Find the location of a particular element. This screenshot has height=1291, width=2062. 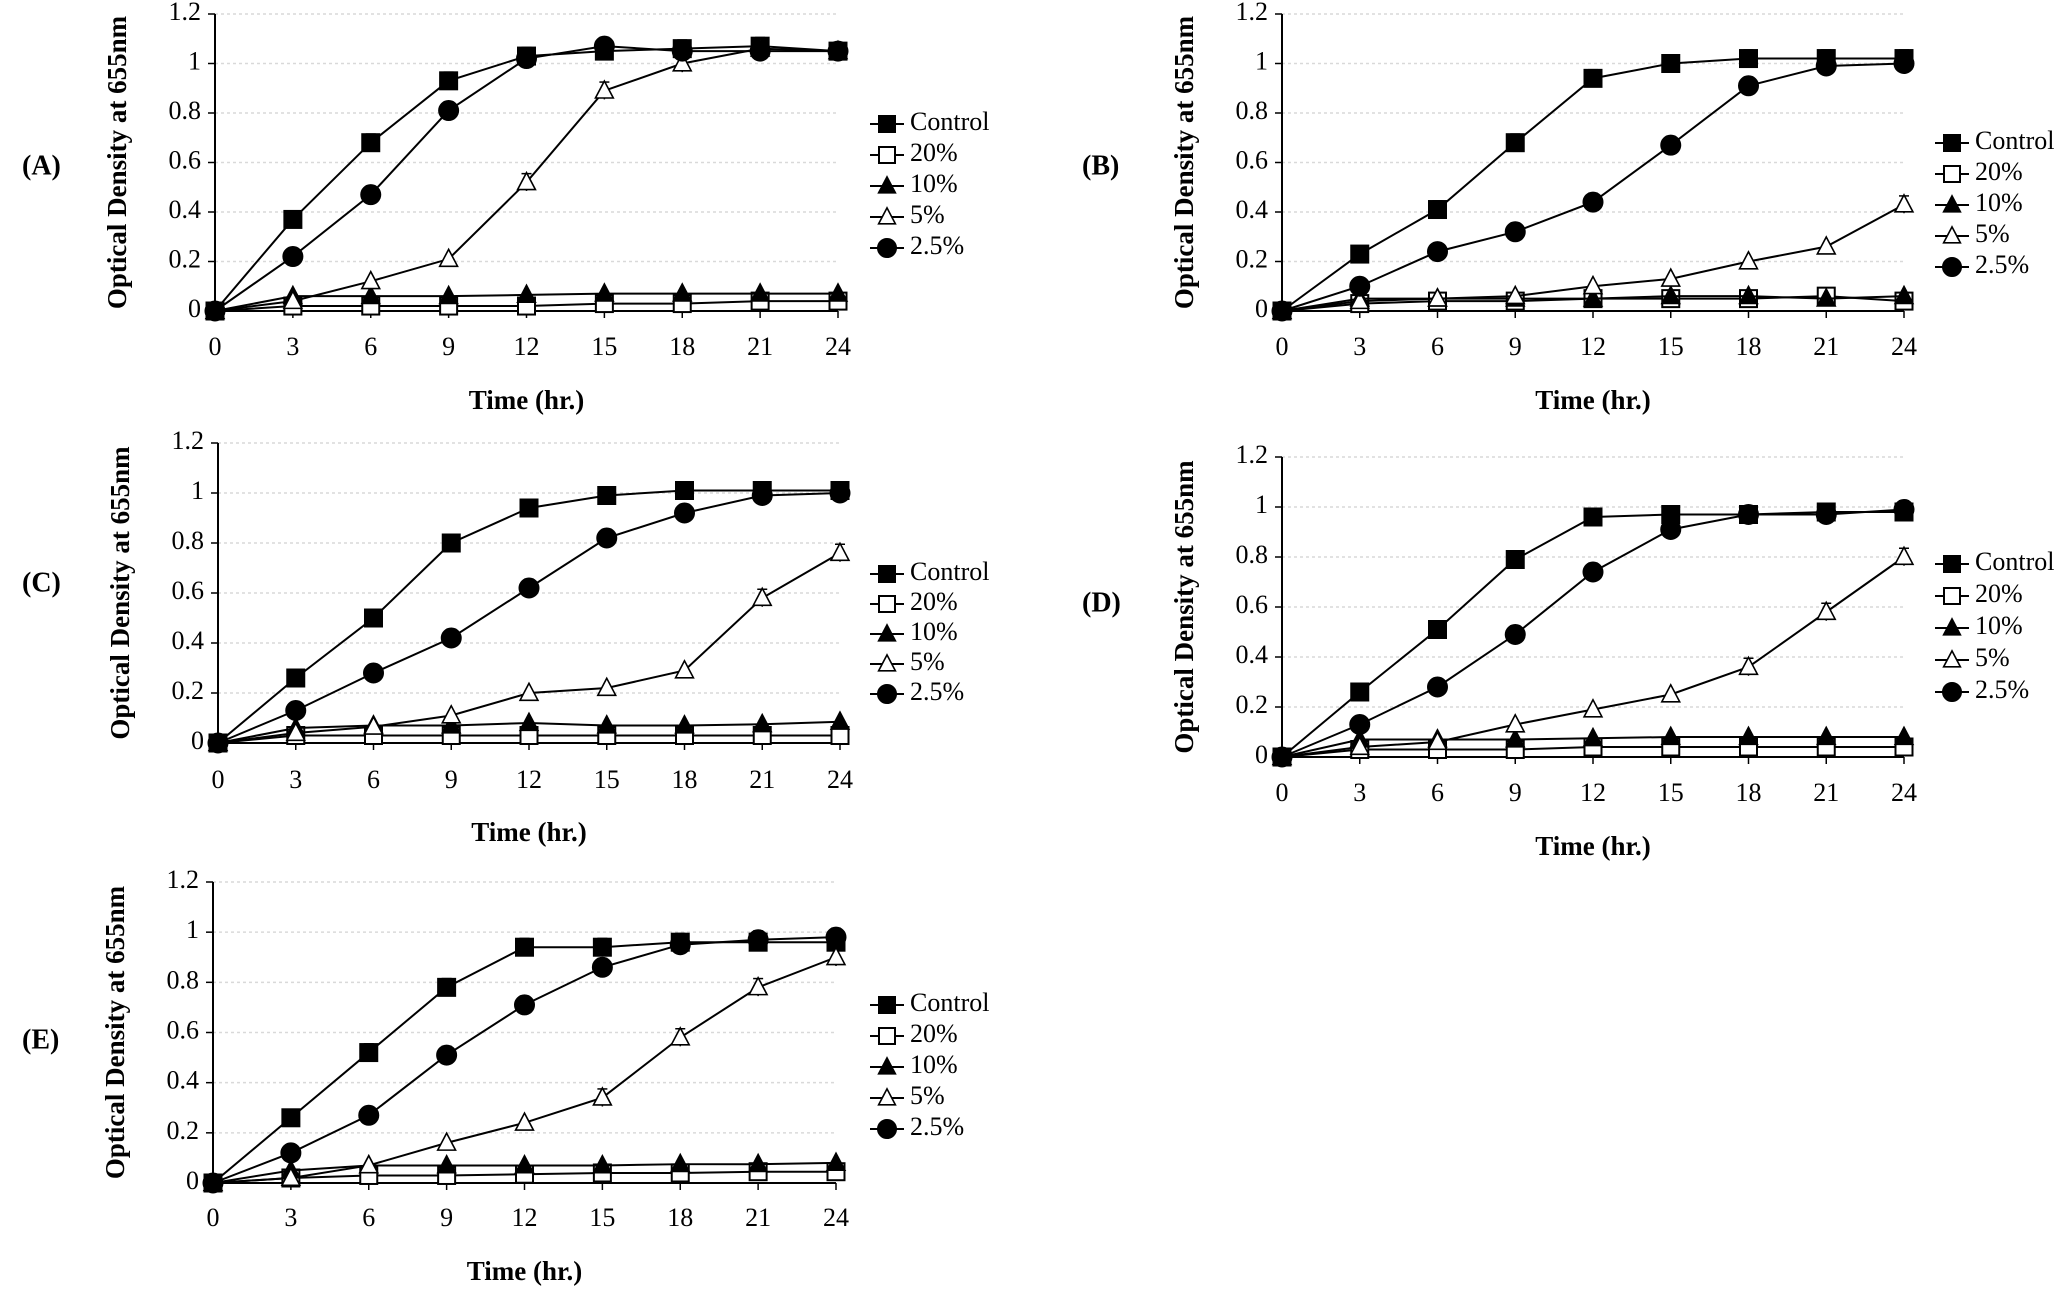

x-tick-label: 6 is located at coordinates (368, 1217).